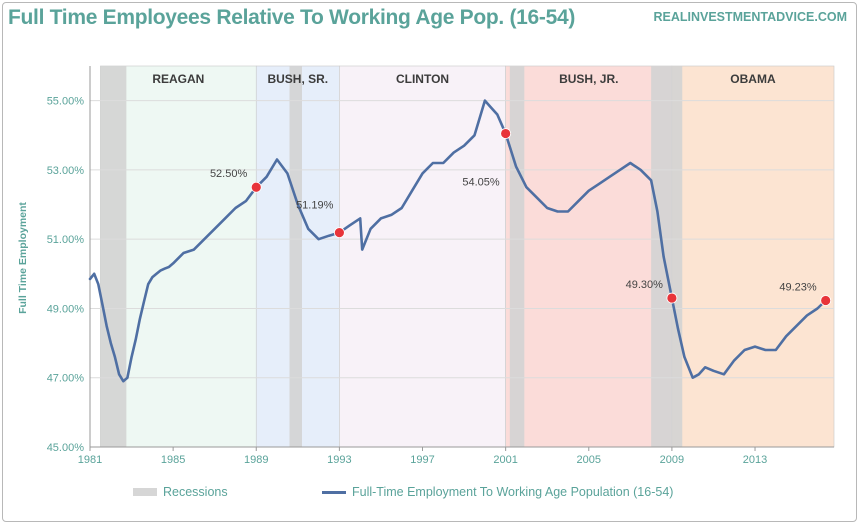 Image resolution: width=861 pixels, height=526 pixels. Describe the element at coordinates (645, 285) in the screenshot. I see `annotation-label: 49.30%` at that location.